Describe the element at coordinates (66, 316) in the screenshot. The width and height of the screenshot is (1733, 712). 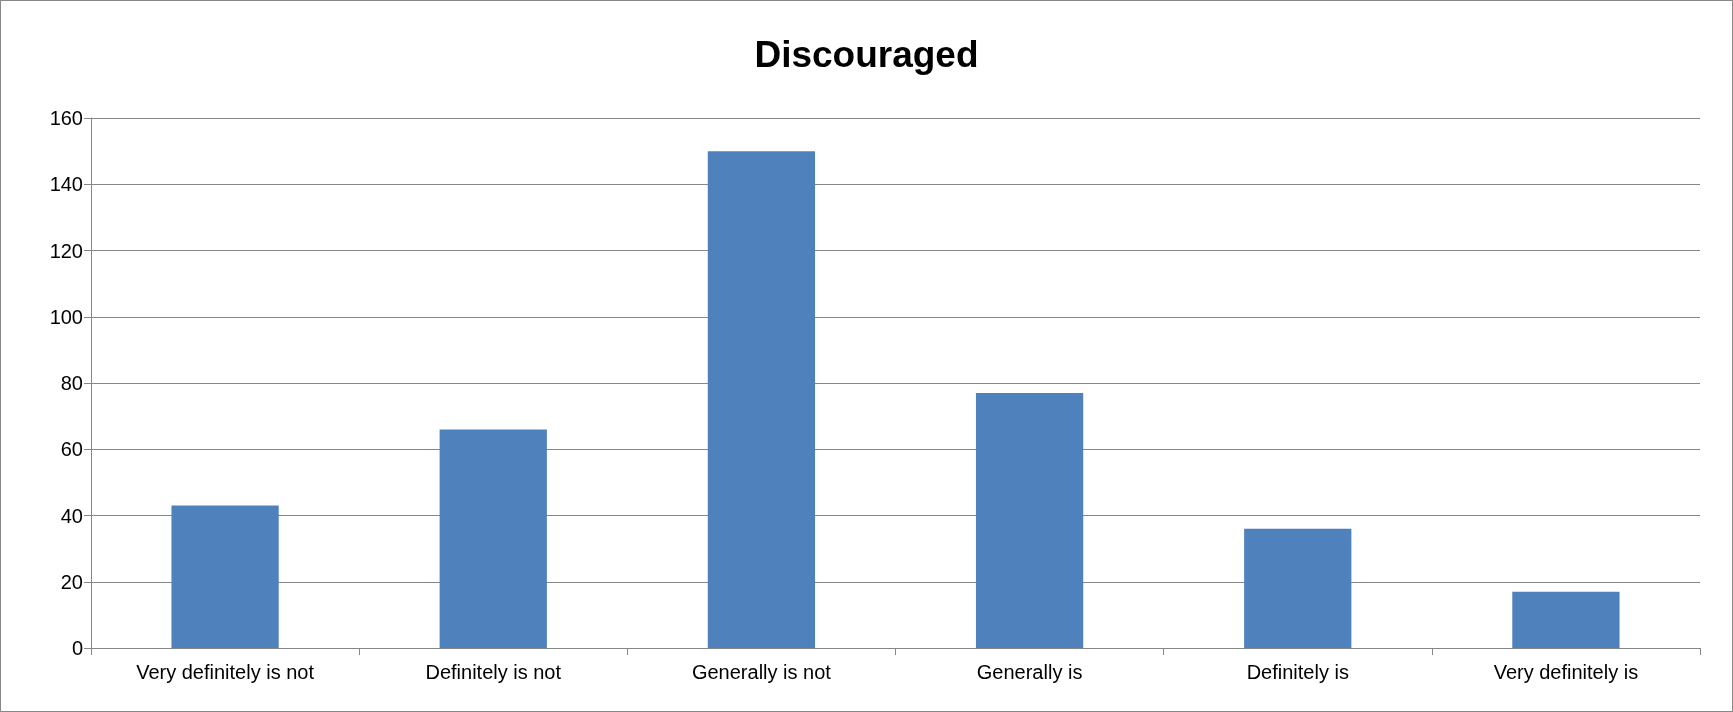
I see `y-tick-label: 100` at that location.